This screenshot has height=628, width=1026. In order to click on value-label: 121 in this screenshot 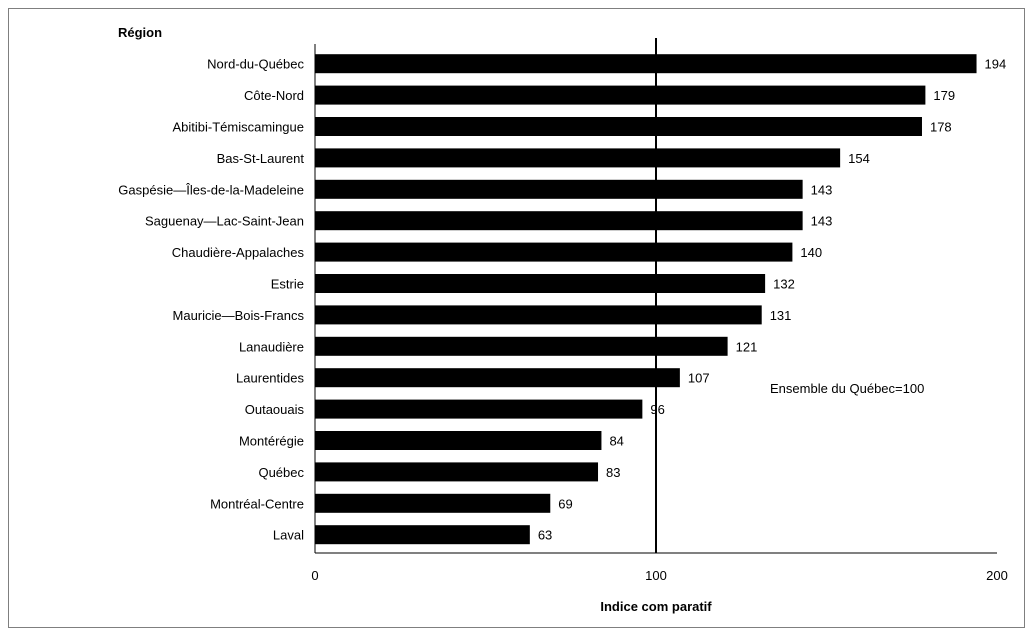, I will do `click(747, 346)`.